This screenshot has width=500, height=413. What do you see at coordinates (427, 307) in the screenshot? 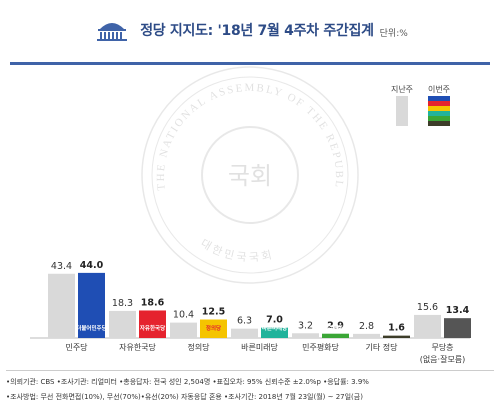
I see `value-label-last-week: 15.6` at bounding box center [427, 307].